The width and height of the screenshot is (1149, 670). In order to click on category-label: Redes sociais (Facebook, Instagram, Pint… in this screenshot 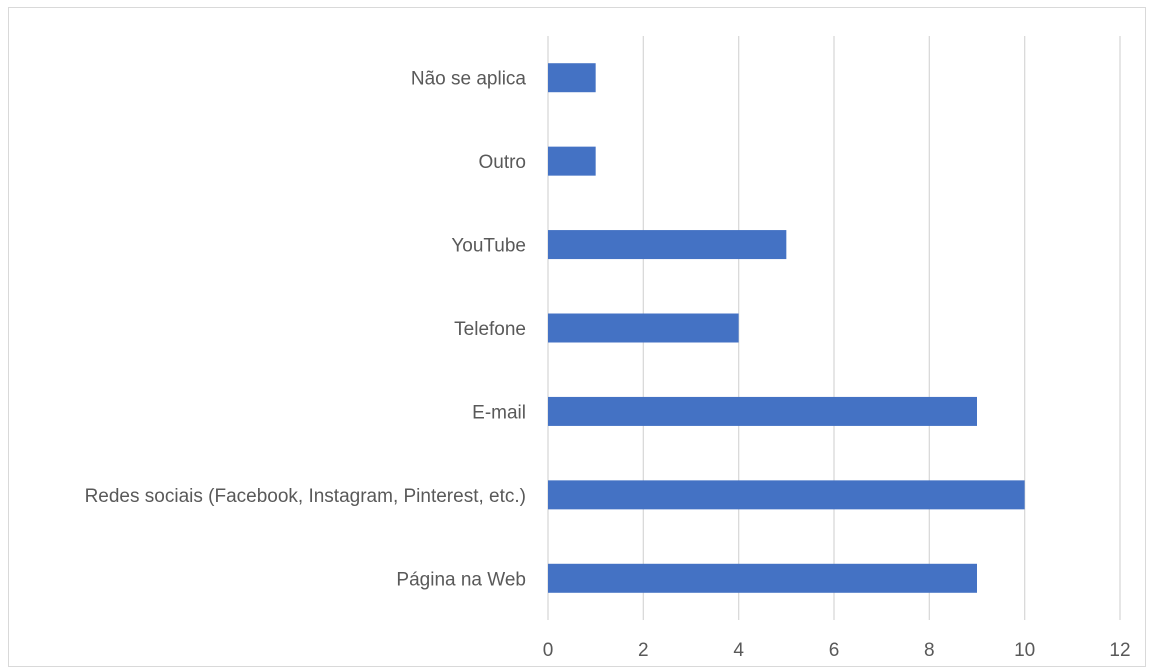, I will do `click(305, 496)`.